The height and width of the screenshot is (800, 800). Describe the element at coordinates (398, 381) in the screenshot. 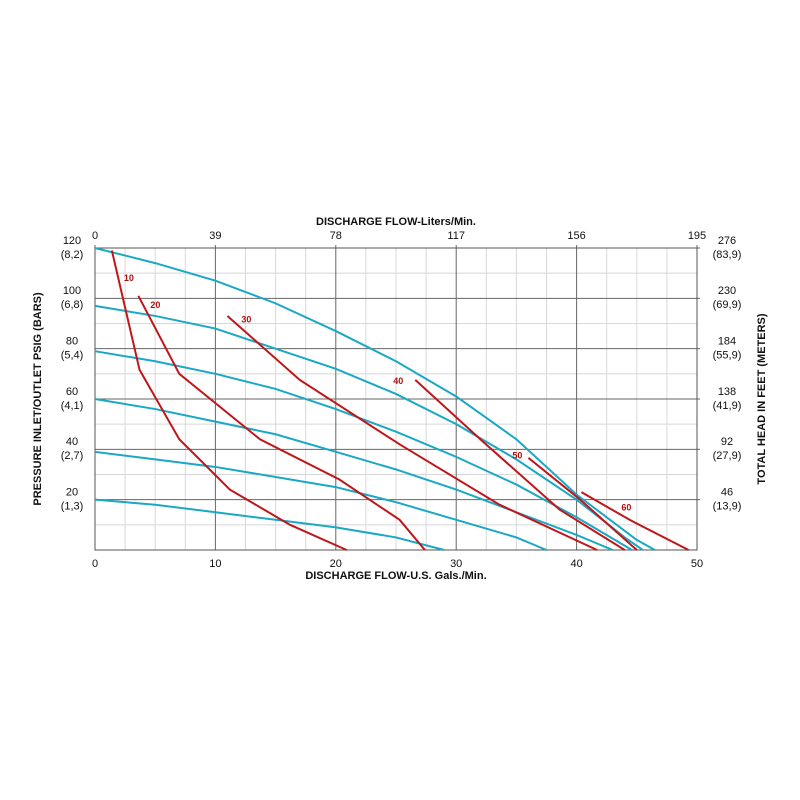

I see `curve-label: 40` at that location.